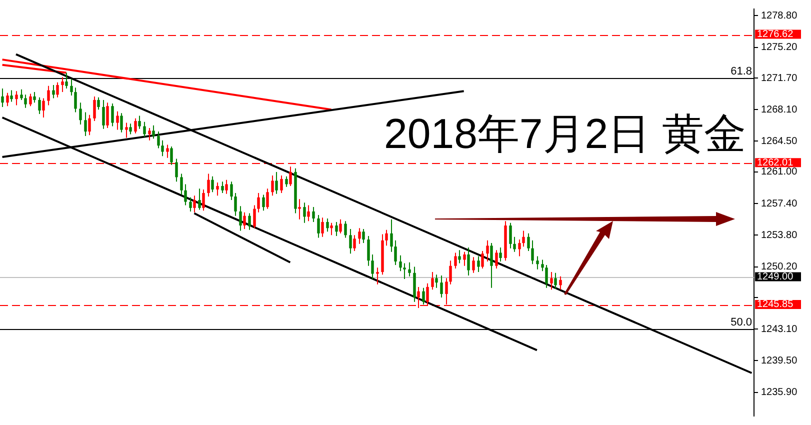 The image size is (811, 425). Describe the element at coordinates (741, 322) in the screenshot. I see `annotation: 50.0` at that location.